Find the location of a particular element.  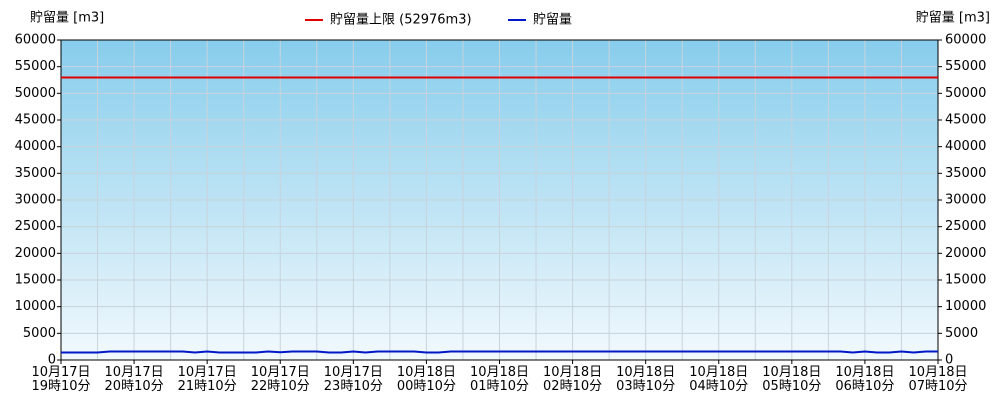

x-tick-label: 10月18日 02時10分 is located at coordinates (572, 379).